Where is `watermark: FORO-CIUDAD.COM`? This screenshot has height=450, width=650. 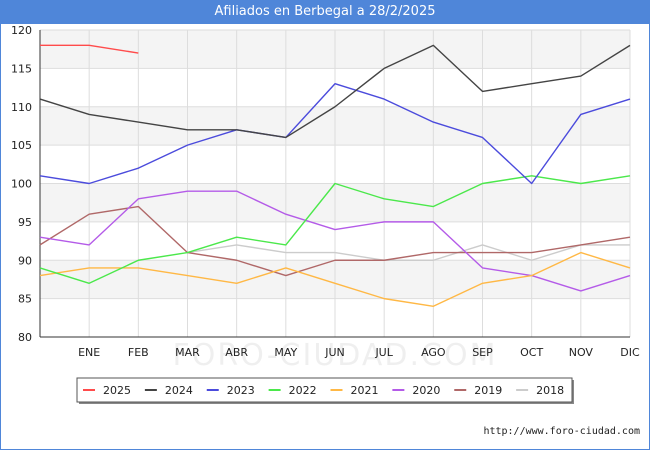 watermark: FORO-CIUDAD.COM is located at coordinates (335, 355).